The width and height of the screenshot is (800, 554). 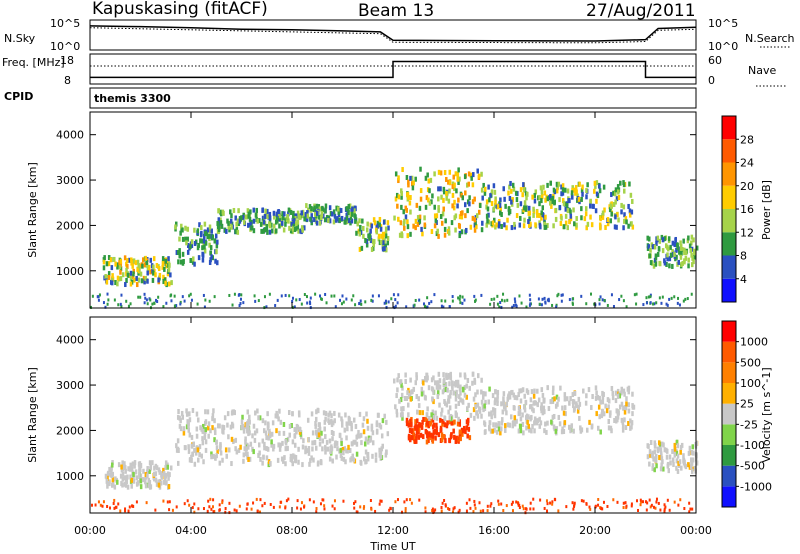 I want to click on y-tick-label: 4000, so click(x=70, y=135).